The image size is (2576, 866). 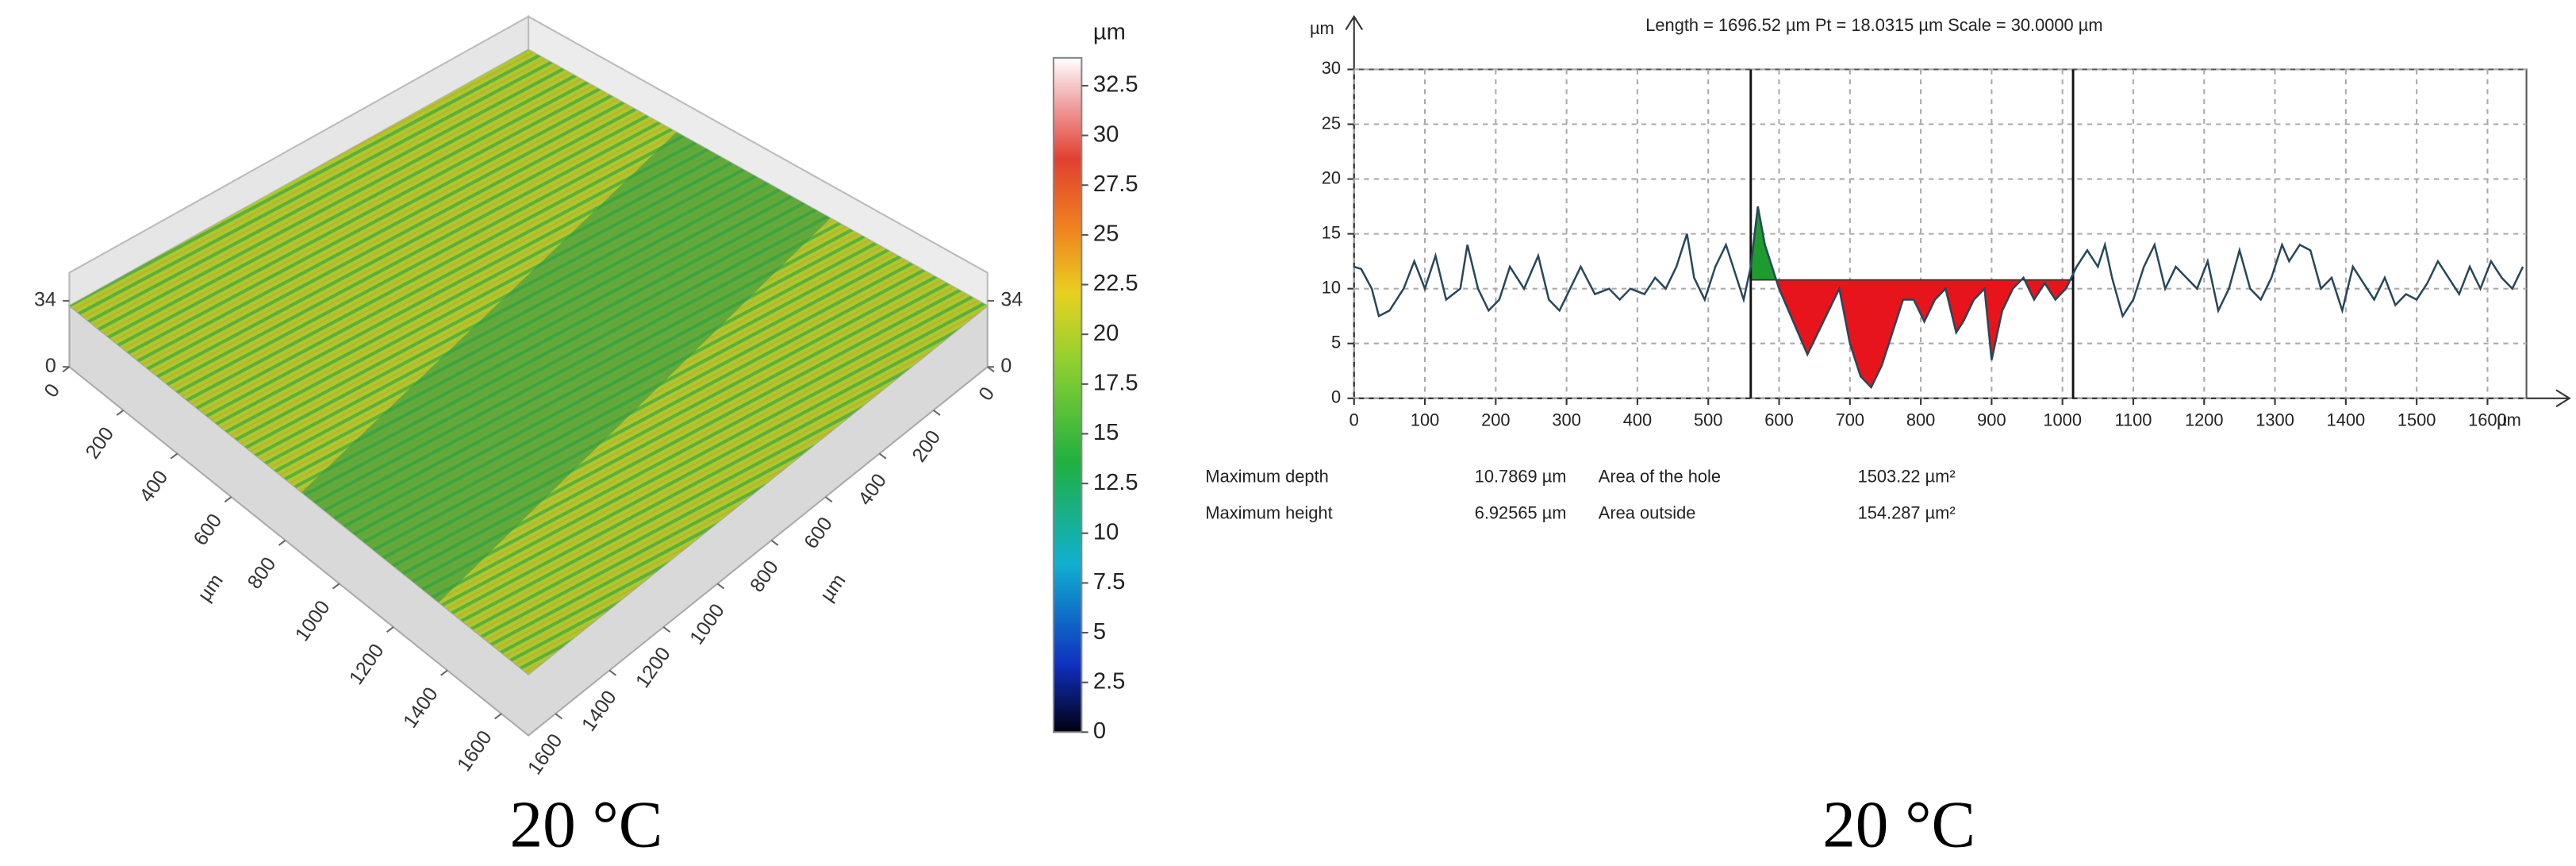 What do you see at coordinates (1115, 184) in the screenshot?
I see `colorbar-tick-label: 27.5` at bounding box center [1115, 184].